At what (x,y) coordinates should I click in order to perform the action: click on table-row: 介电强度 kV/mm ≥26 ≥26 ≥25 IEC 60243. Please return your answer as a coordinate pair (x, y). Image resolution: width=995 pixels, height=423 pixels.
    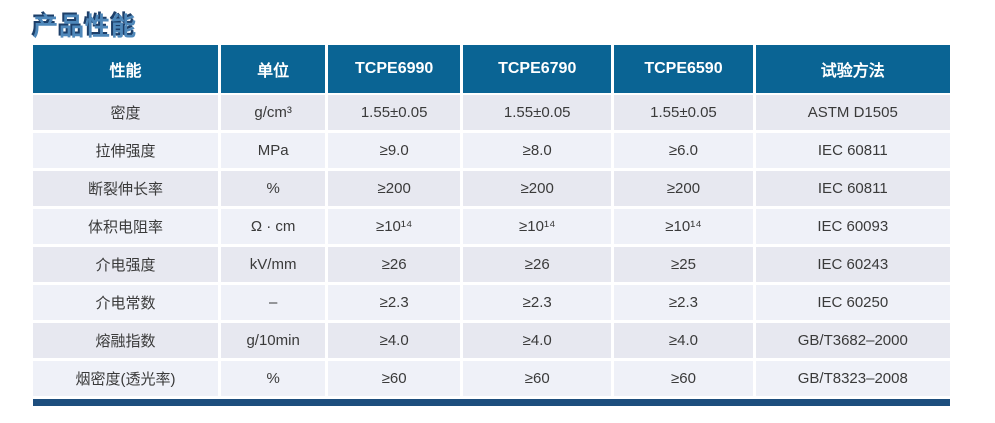
    Looking at the image, I should click on (491, 266).